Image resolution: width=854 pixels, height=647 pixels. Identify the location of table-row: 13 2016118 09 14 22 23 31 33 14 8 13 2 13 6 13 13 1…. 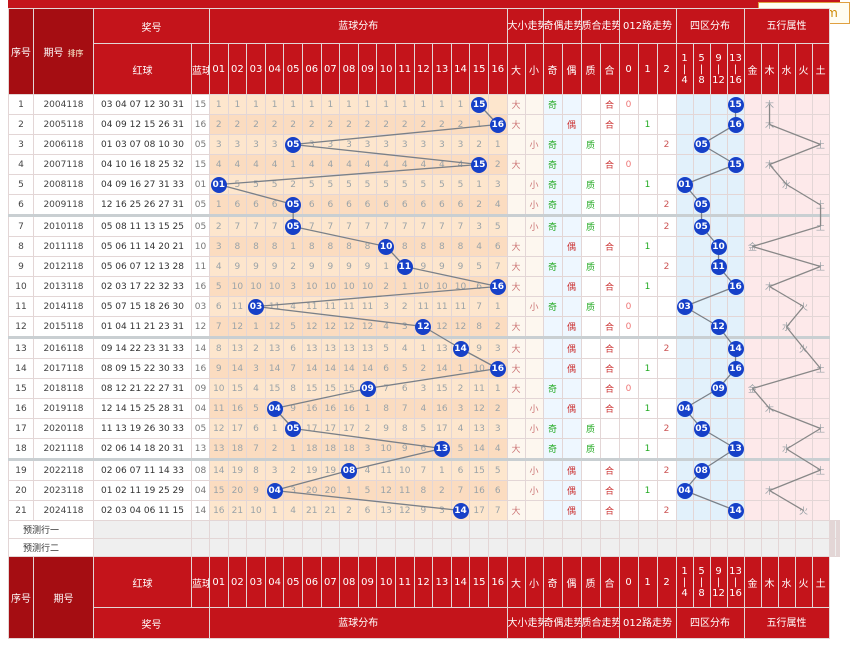
(424, 347).